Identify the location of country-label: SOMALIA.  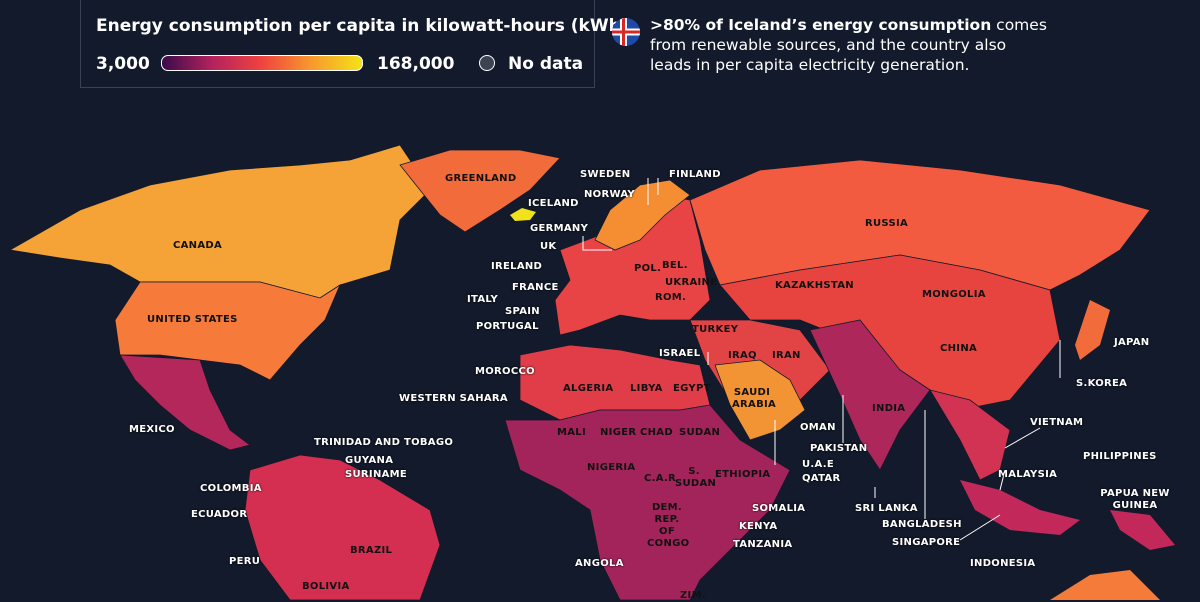
(779, 508).